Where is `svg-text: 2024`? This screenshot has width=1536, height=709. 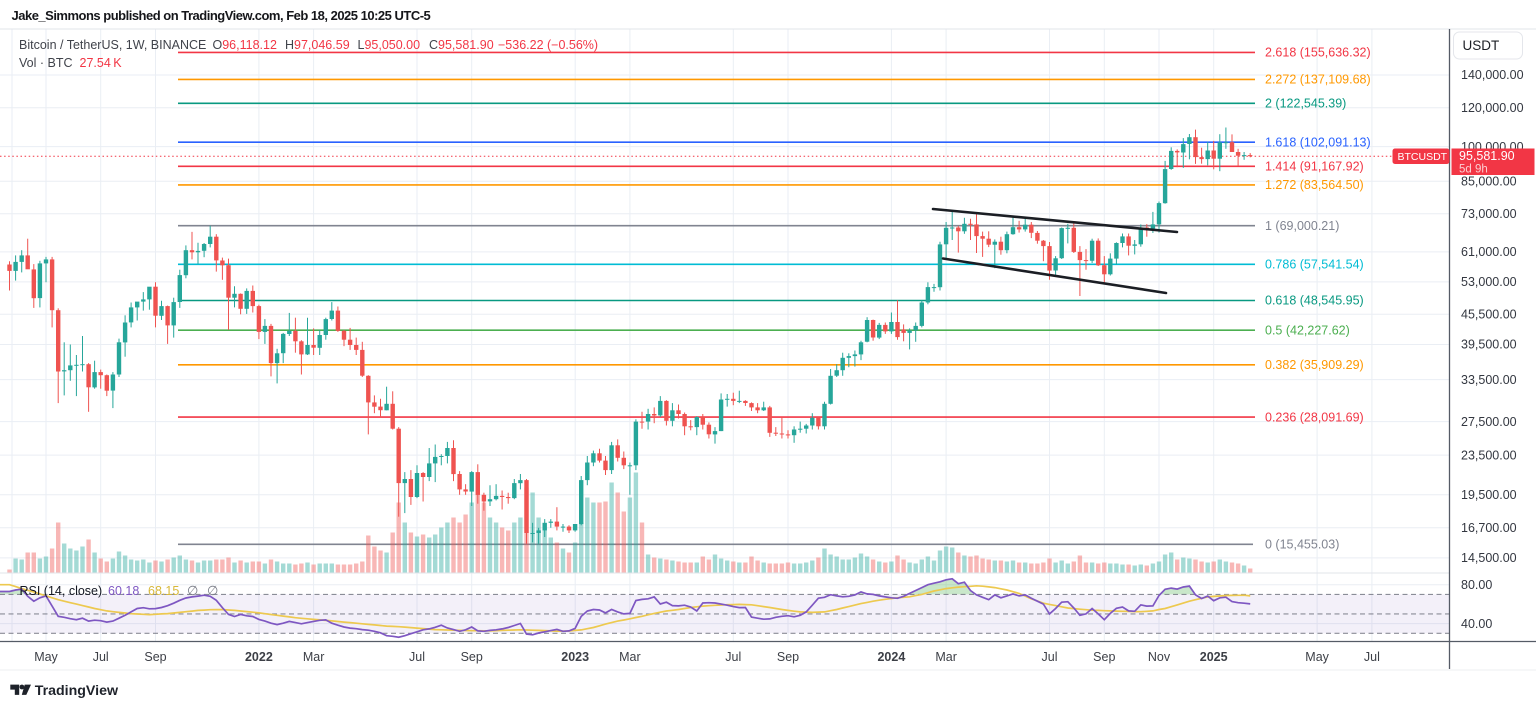 svg-text: 2024 is located at coordinates (891, 657).